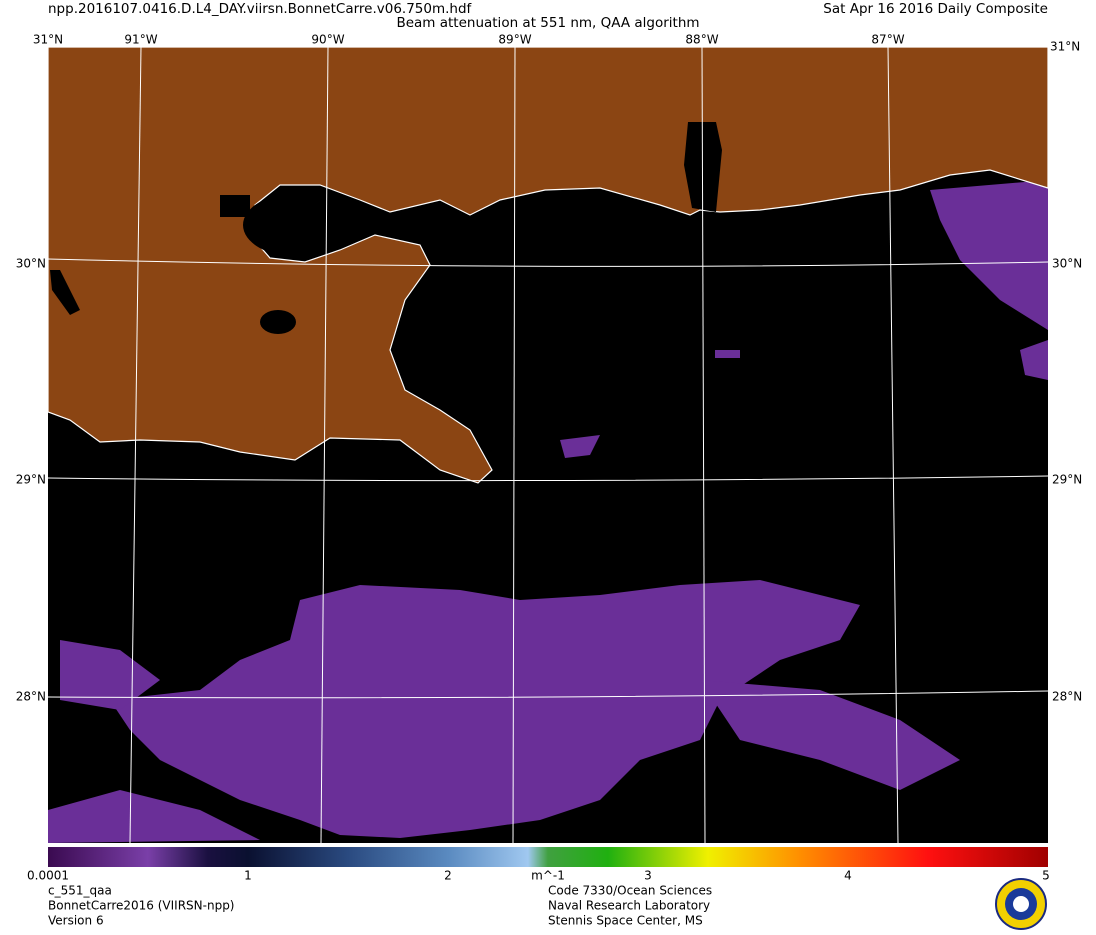 This screenshot has width=1096, height=935. Describe the element at coordinates (248, 876) in the screenshot. I see `colorbar-tick-label: 1` at that location.